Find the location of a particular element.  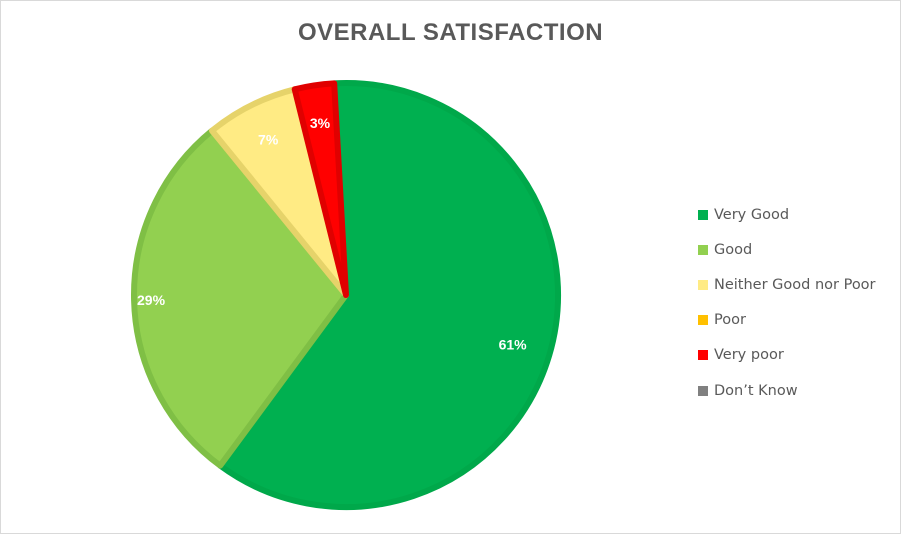

data-label-good: 29% is located at coordinates (151, 300).